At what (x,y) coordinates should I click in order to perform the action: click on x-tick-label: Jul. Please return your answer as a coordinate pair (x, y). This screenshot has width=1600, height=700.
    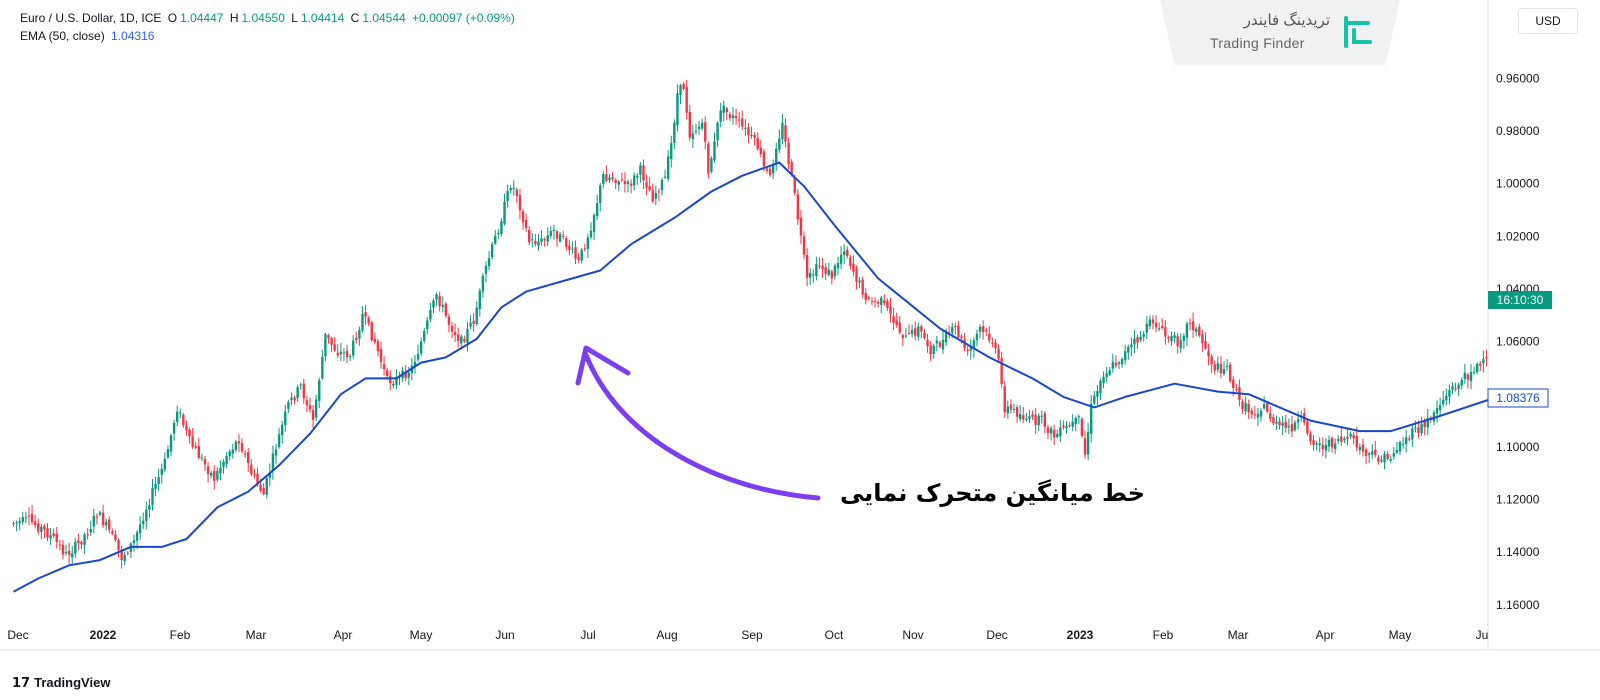
    Looking at the image, I should click on (587, 635).